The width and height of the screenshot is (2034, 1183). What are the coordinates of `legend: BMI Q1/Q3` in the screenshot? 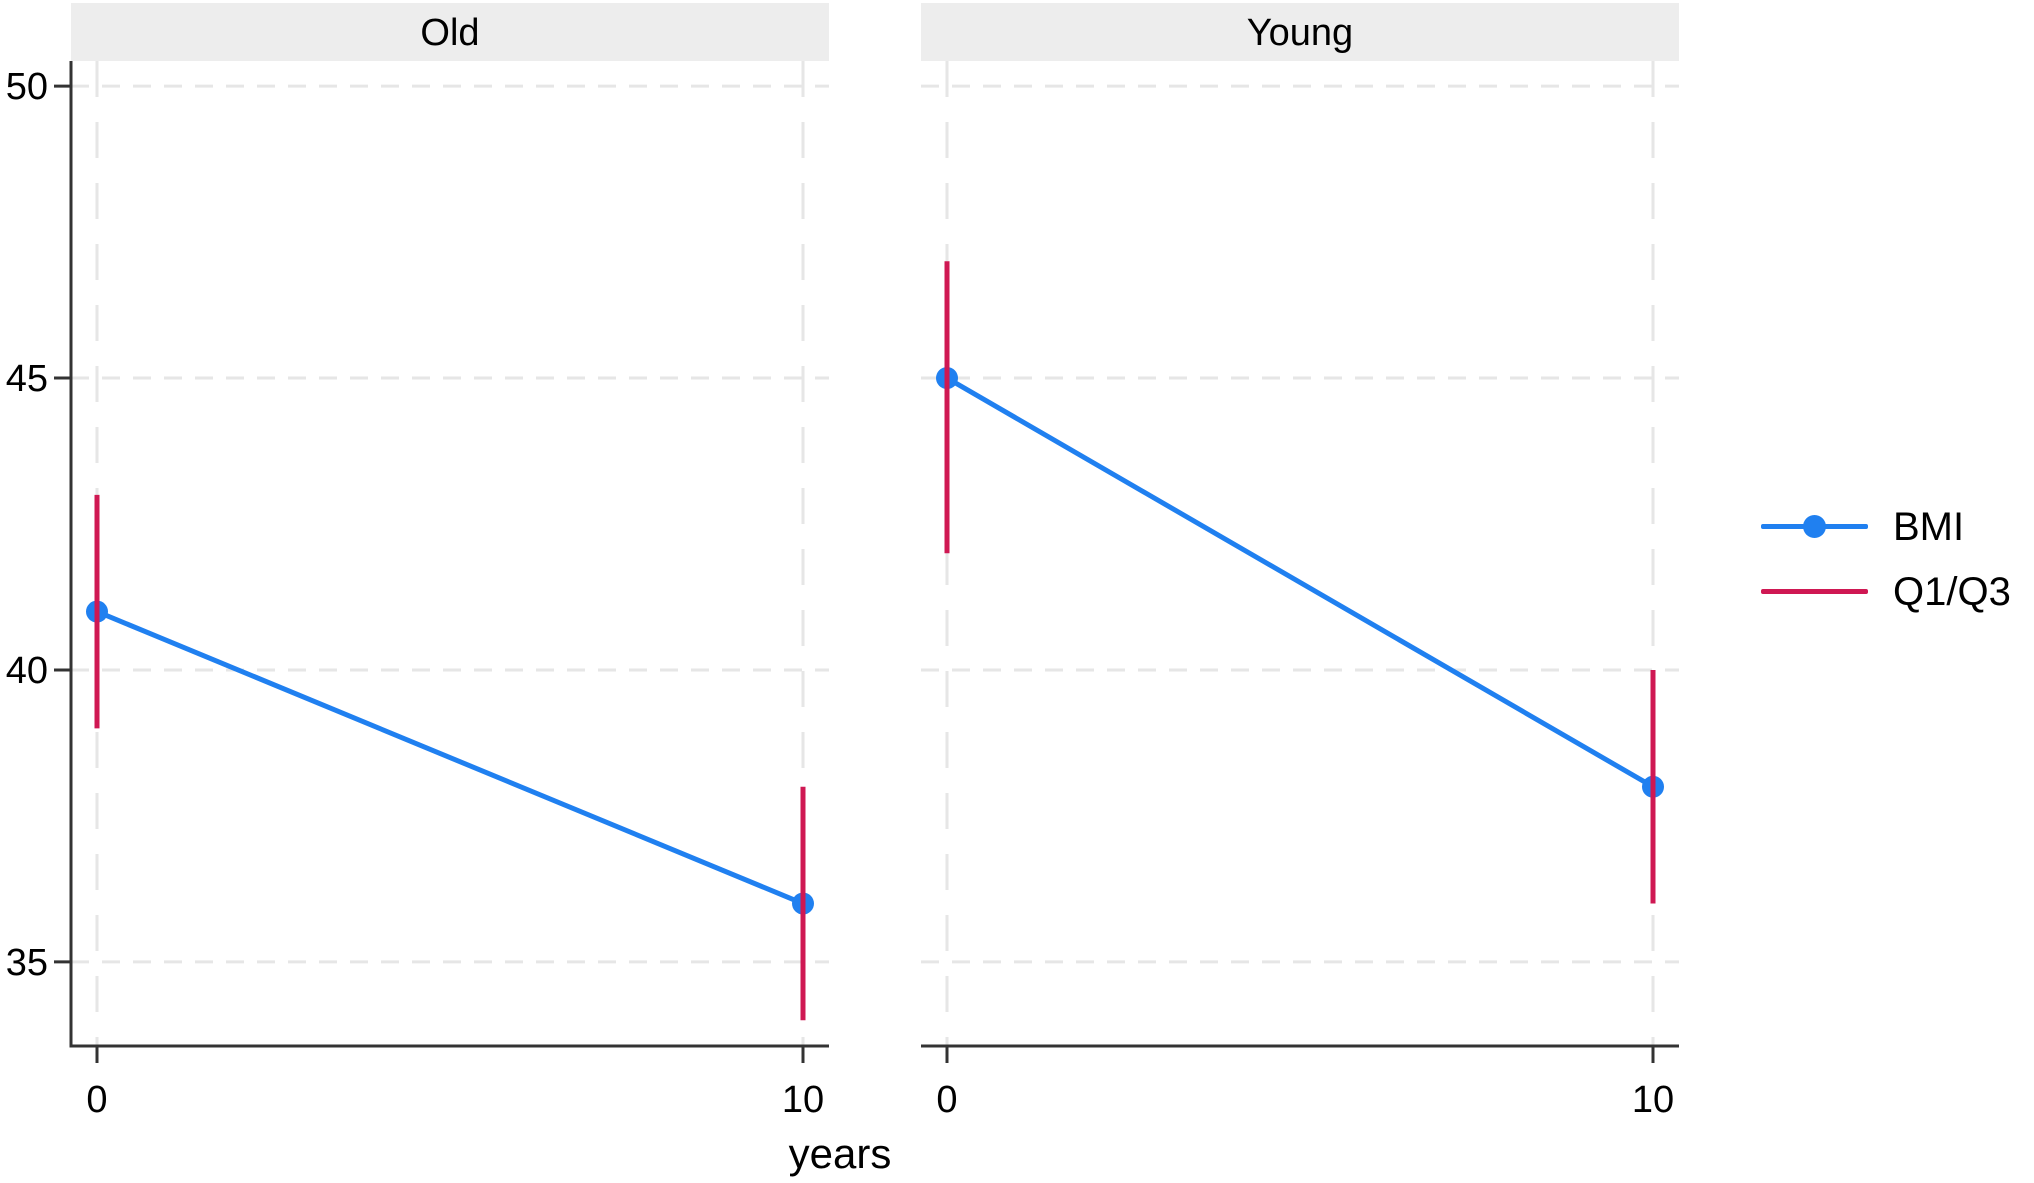 It's located at (1886, 559).